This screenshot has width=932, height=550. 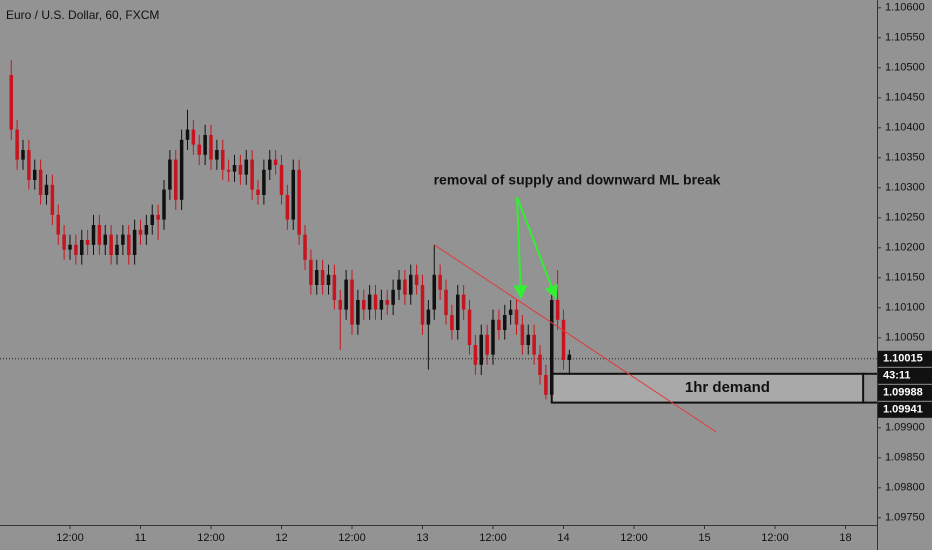 What do you see at coordinates (905, 248) in the screenshot?
I see `y-tick-label: 1.10200` at bounding box center [905, 248].